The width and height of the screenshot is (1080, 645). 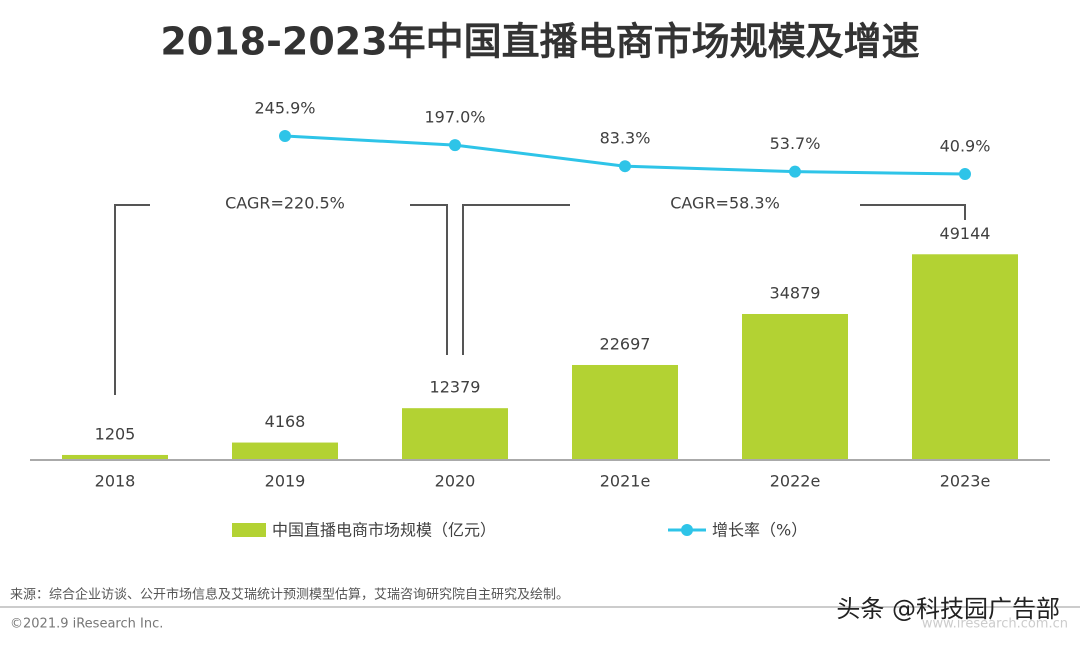 What do you see at coordinates (539, 42) in the screenshot?
I see `chart-title: 2018-2023年中国直播电商市场规模及增速` at bounding box center [539, 42].